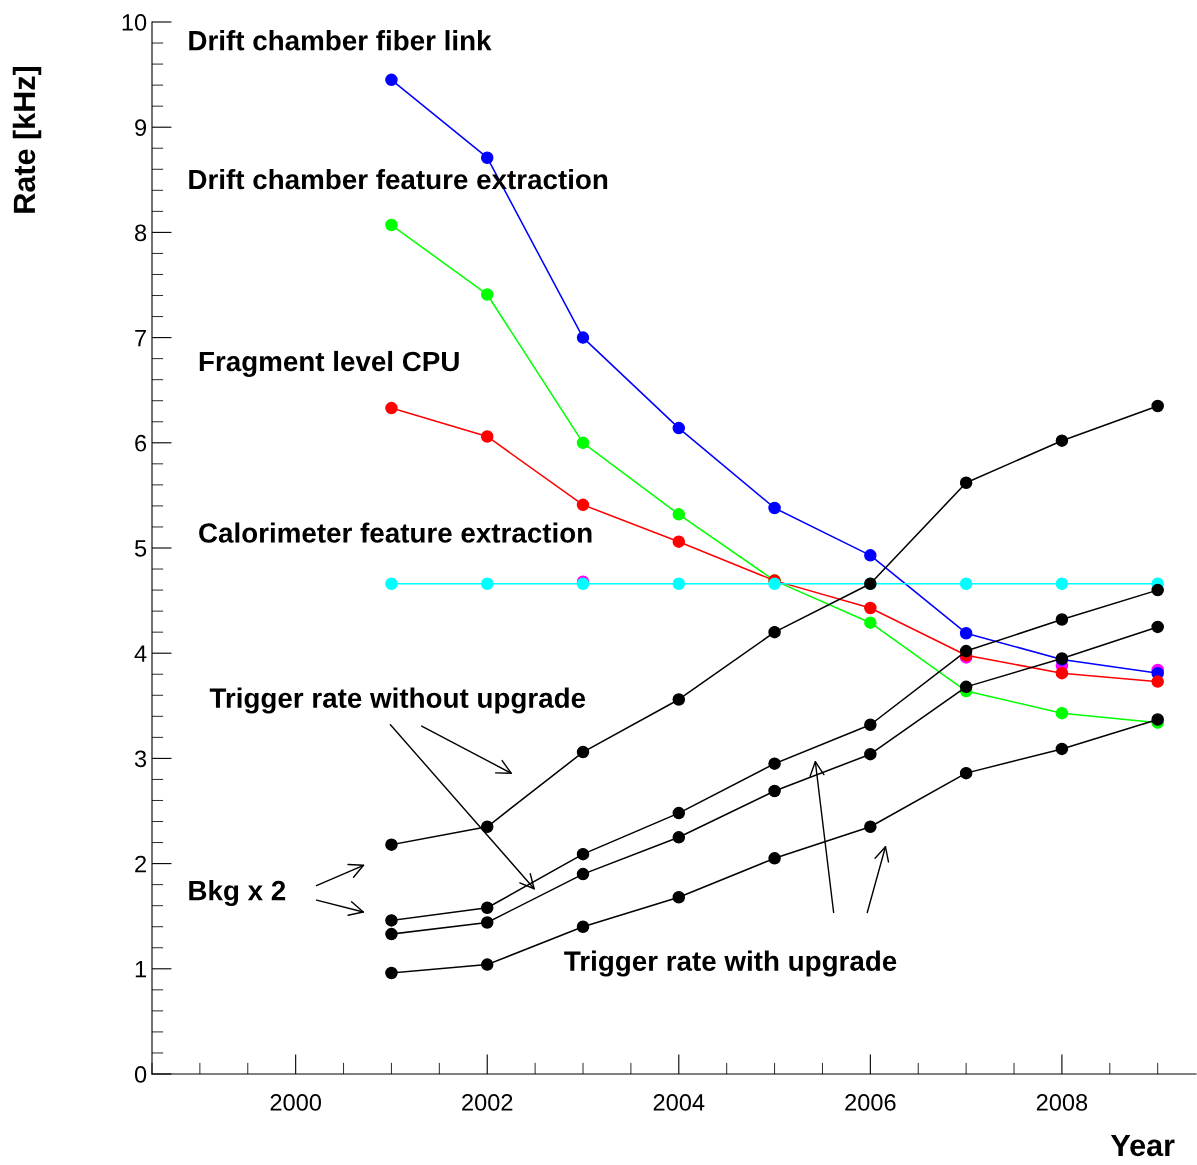  Describe the element at coordinates (141, 127) in the screenshot. I see `y-tick-label: 9` at that location.